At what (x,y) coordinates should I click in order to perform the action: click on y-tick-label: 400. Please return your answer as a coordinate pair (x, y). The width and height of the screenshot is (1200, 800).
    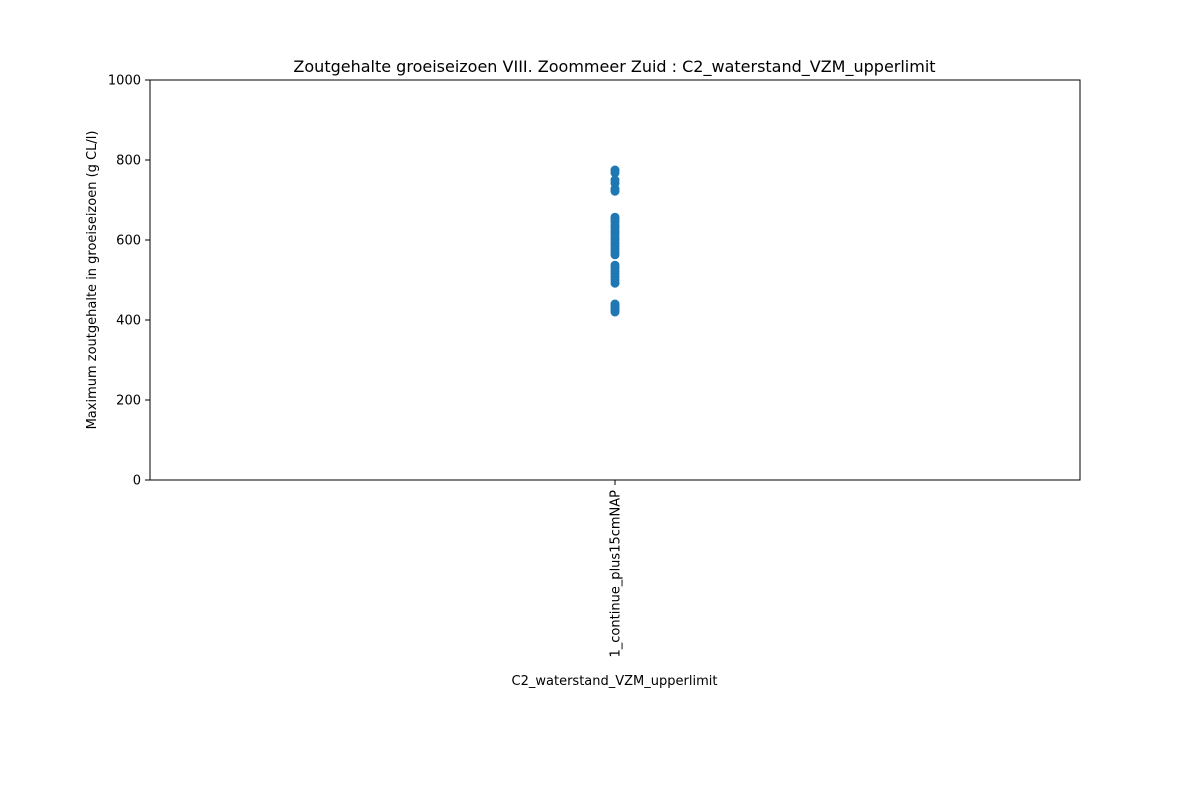
    Looking at the image, I should click on (128, 321).